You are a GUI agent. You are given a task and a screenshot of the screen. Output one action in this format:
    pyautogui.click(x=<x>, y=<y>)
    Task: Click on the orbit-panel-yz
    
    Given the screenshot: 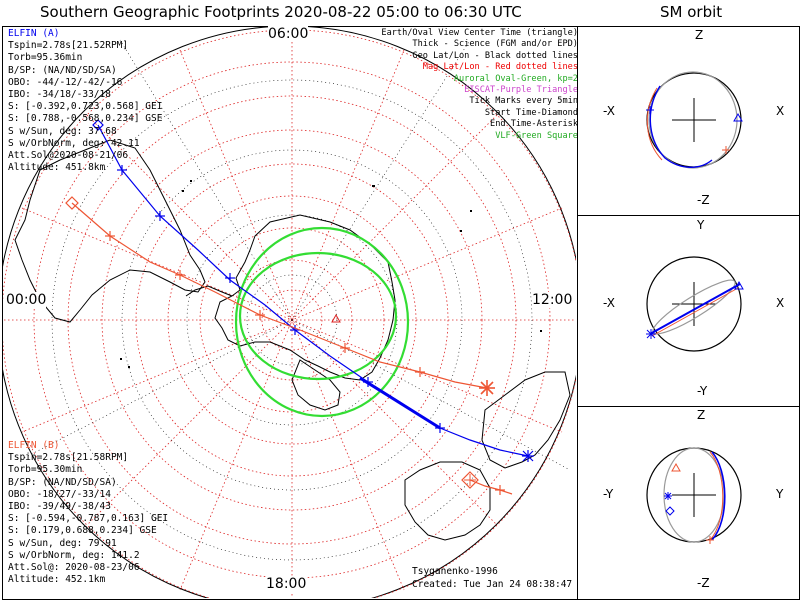 What is the action you would take?
    pyautogui.click(x=688, y=503)
    